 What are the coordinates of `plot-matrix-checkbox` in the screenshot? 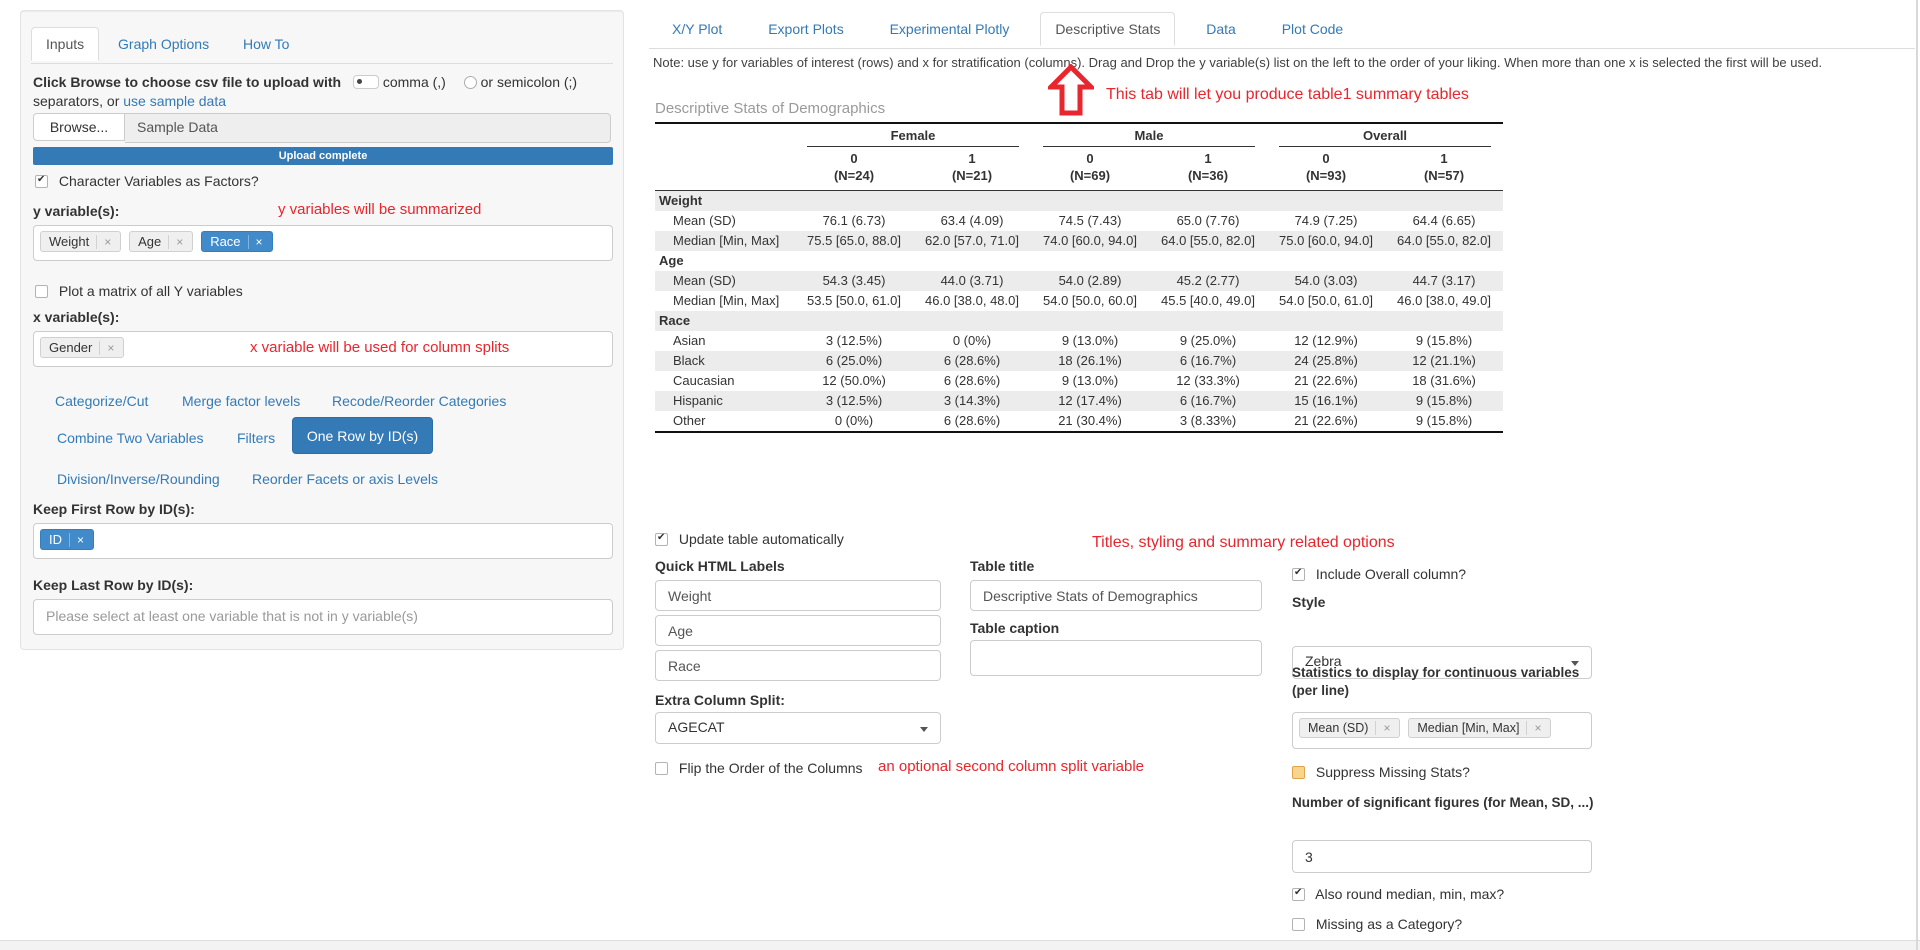 It's located at (41, 291).